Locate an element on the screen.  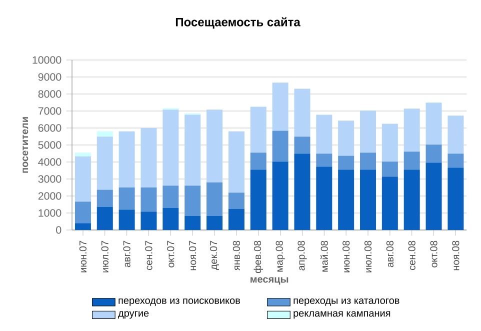
x-tick-label: май.08 is located at coordinates (324, 256).